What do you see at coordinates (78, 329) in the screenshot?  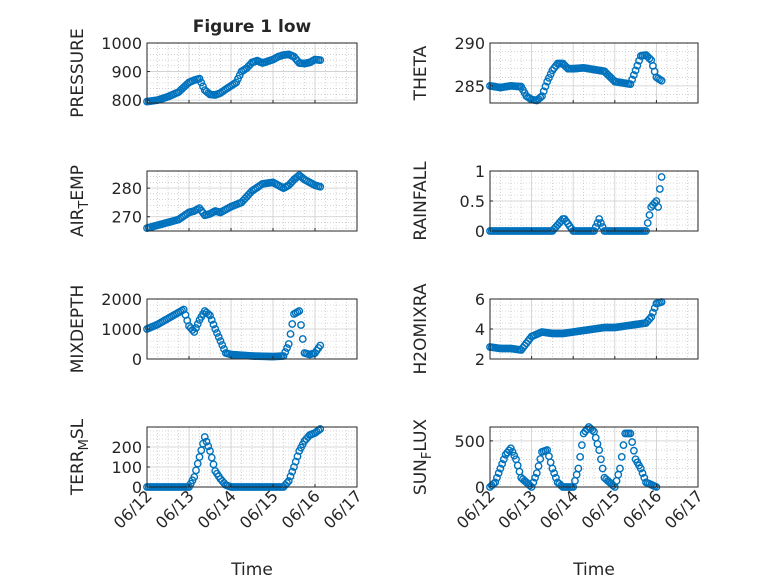 I see `y-axis-label: MIXDEPTH` at bounding box center [78, 329].